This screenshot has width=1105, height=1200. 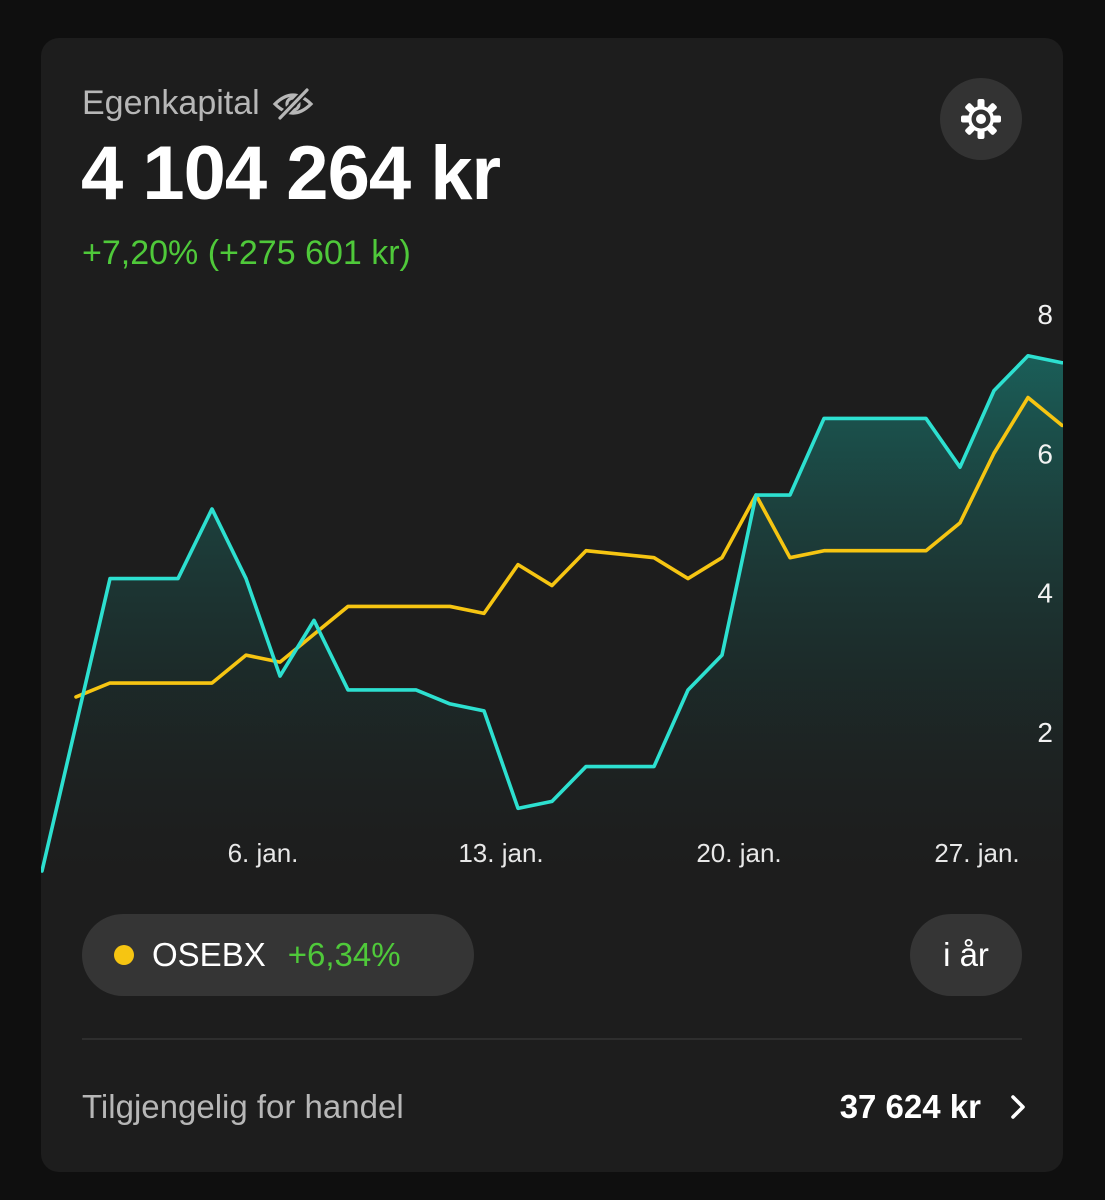 What do you see at coordinates (738, 853) in the screenshot?
I see `x-tick-label: 20. jan.` at bounding box center [738, 853].